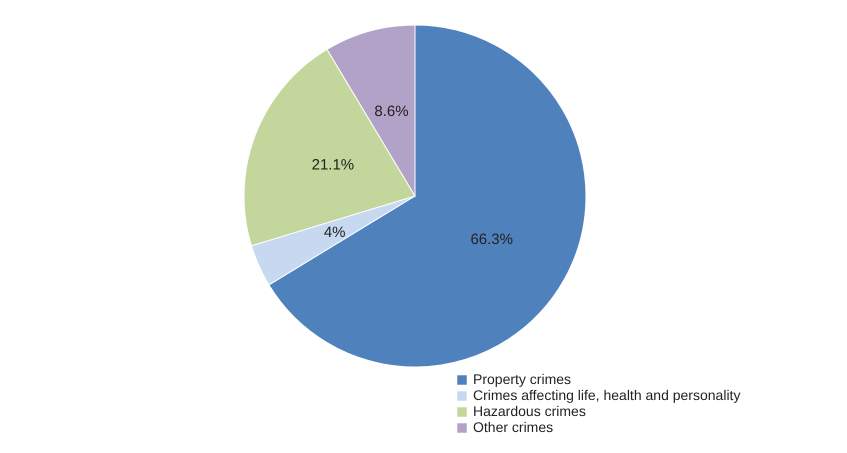 Image resolution: width=847 pixels, height=453 pixels. Describe the element at coordinates (606, 395) in the screenshot. I see `legend-label: Crimes affecting life, health and personality` at that location.